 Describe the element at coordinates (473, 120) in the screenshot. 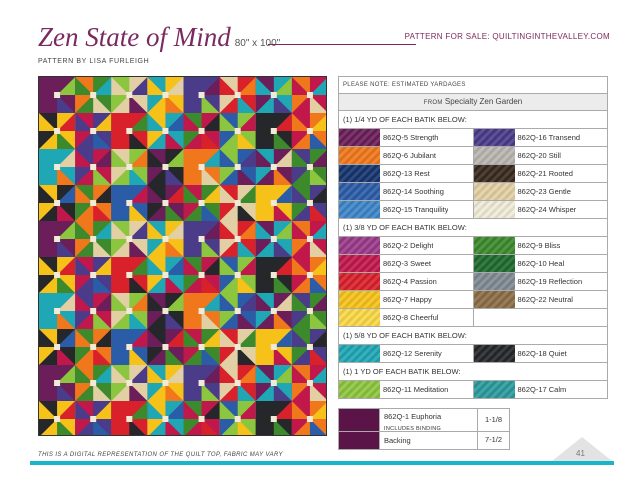

I see `section-header-row: (1) 1/4 YD OF EACH BATIK BELOW:` at that location.